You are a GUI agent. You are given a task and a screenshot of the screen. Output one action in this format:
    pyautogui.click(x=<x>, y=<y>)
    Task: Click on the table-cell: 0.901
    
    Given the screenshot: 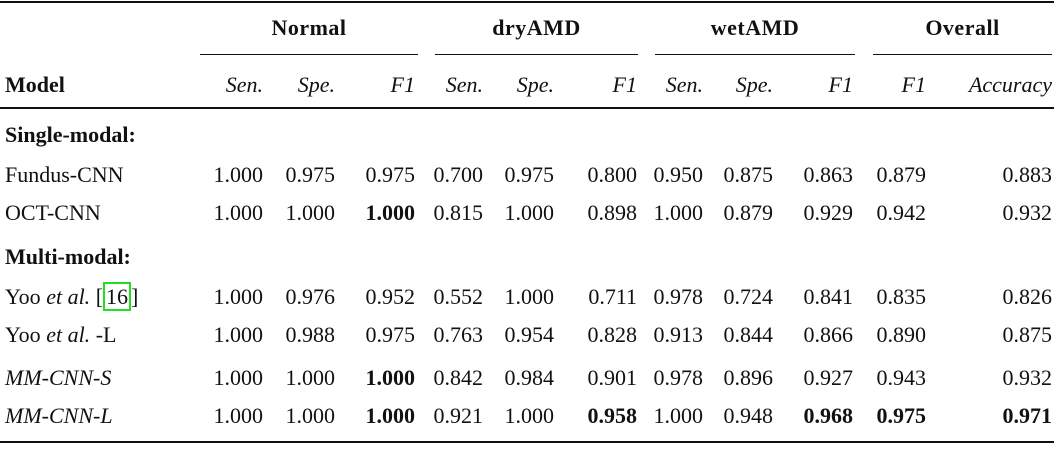 What is the action you would take?
    pyautogui.click(x=612, y=377)
    